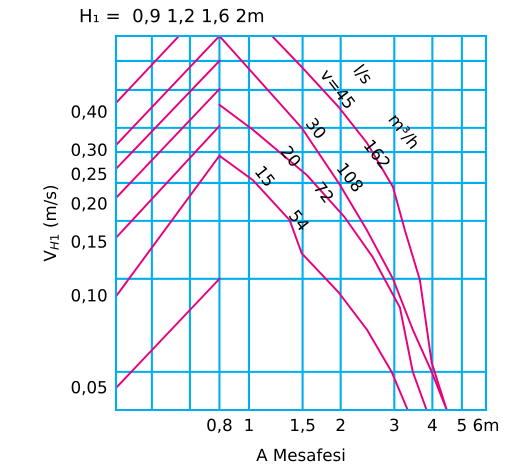 The width and height of the screenshot is (531, 476). What do you see at coordinates (89, 296) in the screenshot?
I see `y-tick-label: 0,10` at bounding box center [89, 296].